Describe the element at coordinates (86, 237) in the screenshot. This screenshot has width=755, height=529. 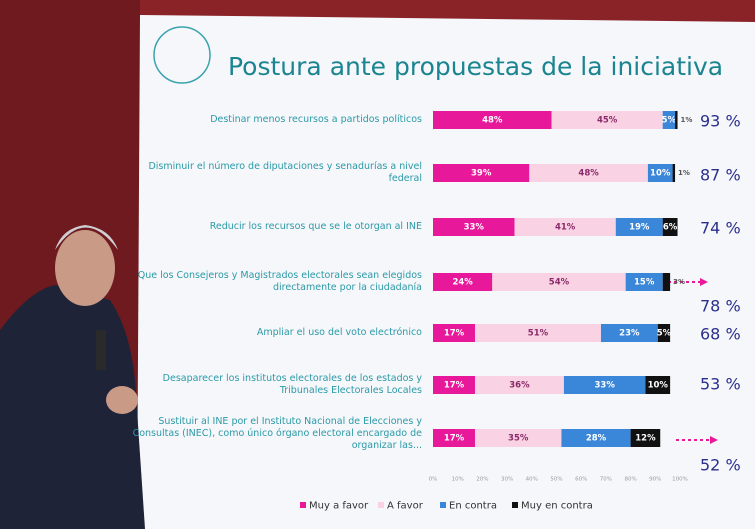
I see `hair` at that location.